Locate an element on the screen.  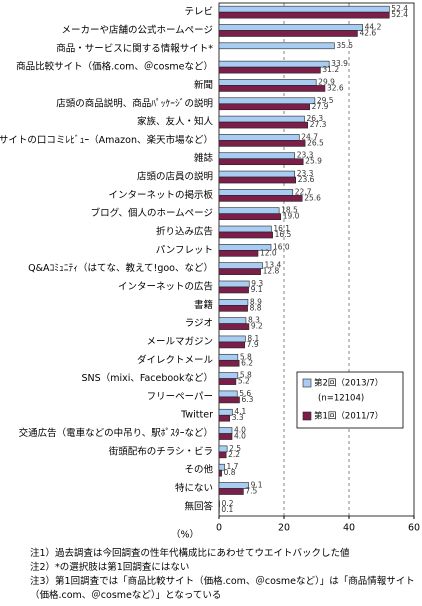
category-label: 商品・サービスに関する情報サイト* is located at coordinates (134, 48).